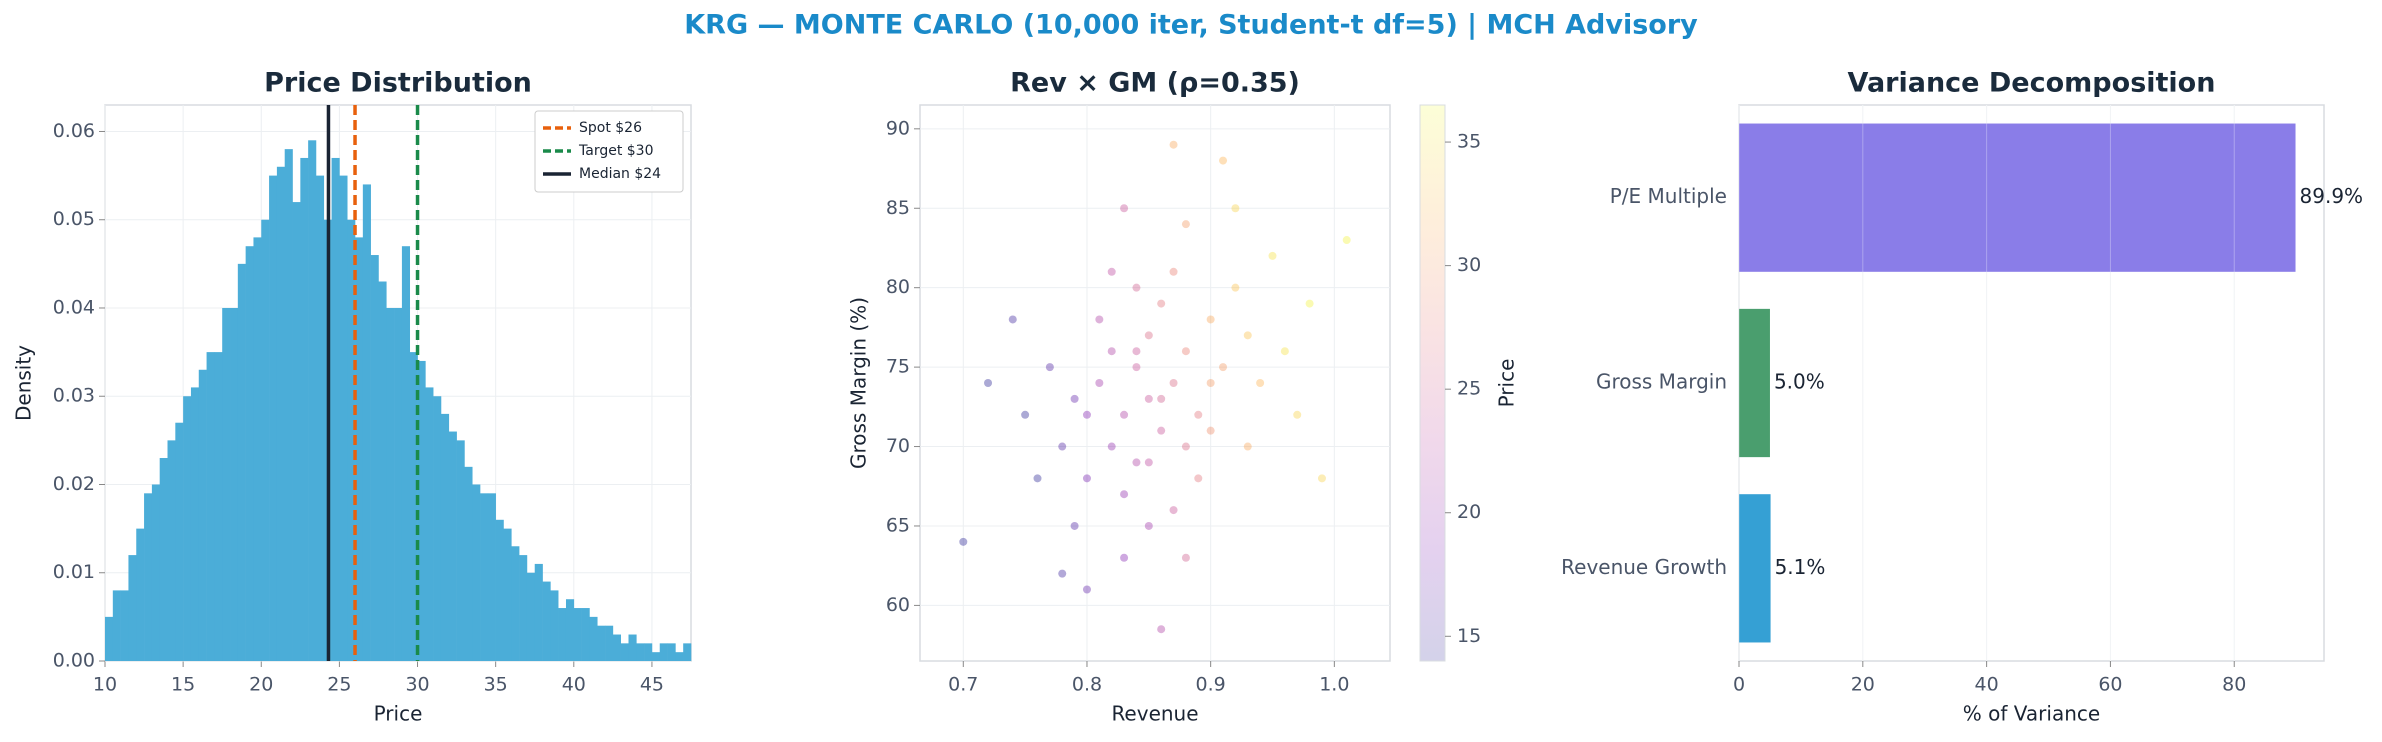 The image size is (2382, 742). What do you see at coordinates (652, 685) in the screenshot?
I see `x-tick-label: 45` at bounding box center [652, 685].